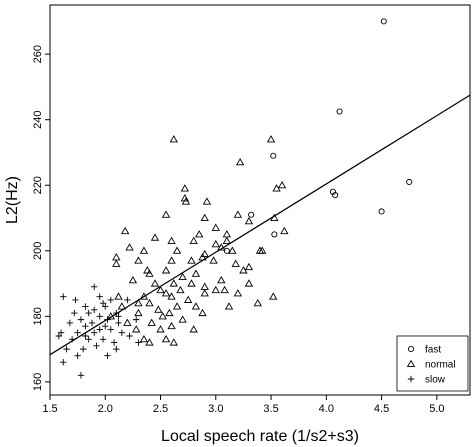 This screenshot has height=447, width=474. What do you see at coordinates (38, 120) in the screenshot?
I see `y-tick-label: 240` at bounding box center [38, 120].